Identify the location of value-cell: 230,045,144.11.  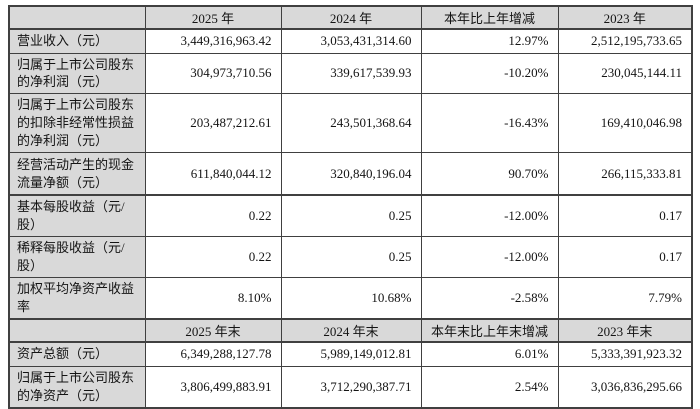
(625, 73).